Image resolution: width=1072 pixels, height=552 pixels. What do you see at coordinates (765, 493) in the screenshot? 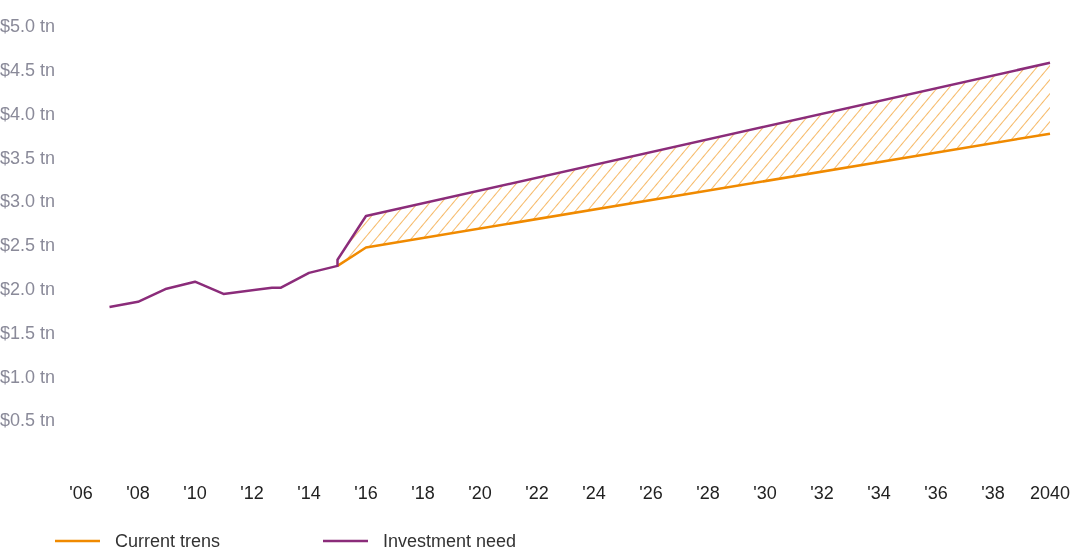
I see `x-tick-label: '30` at bounding box center [765, 493].